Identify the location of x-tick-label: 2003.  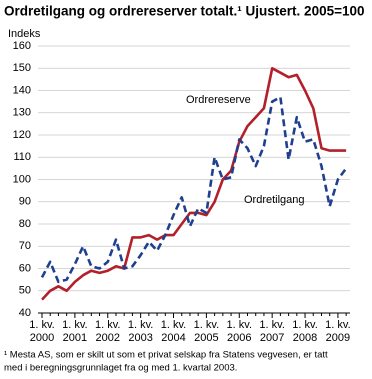
(140, 338).